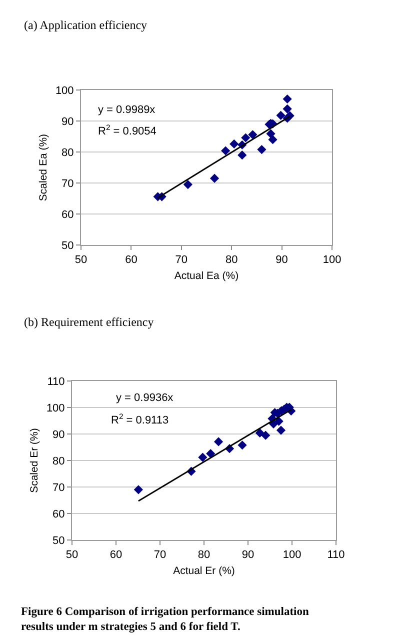  I want to click on x-axis-title: Actual Ea (%), so click(206, 276).